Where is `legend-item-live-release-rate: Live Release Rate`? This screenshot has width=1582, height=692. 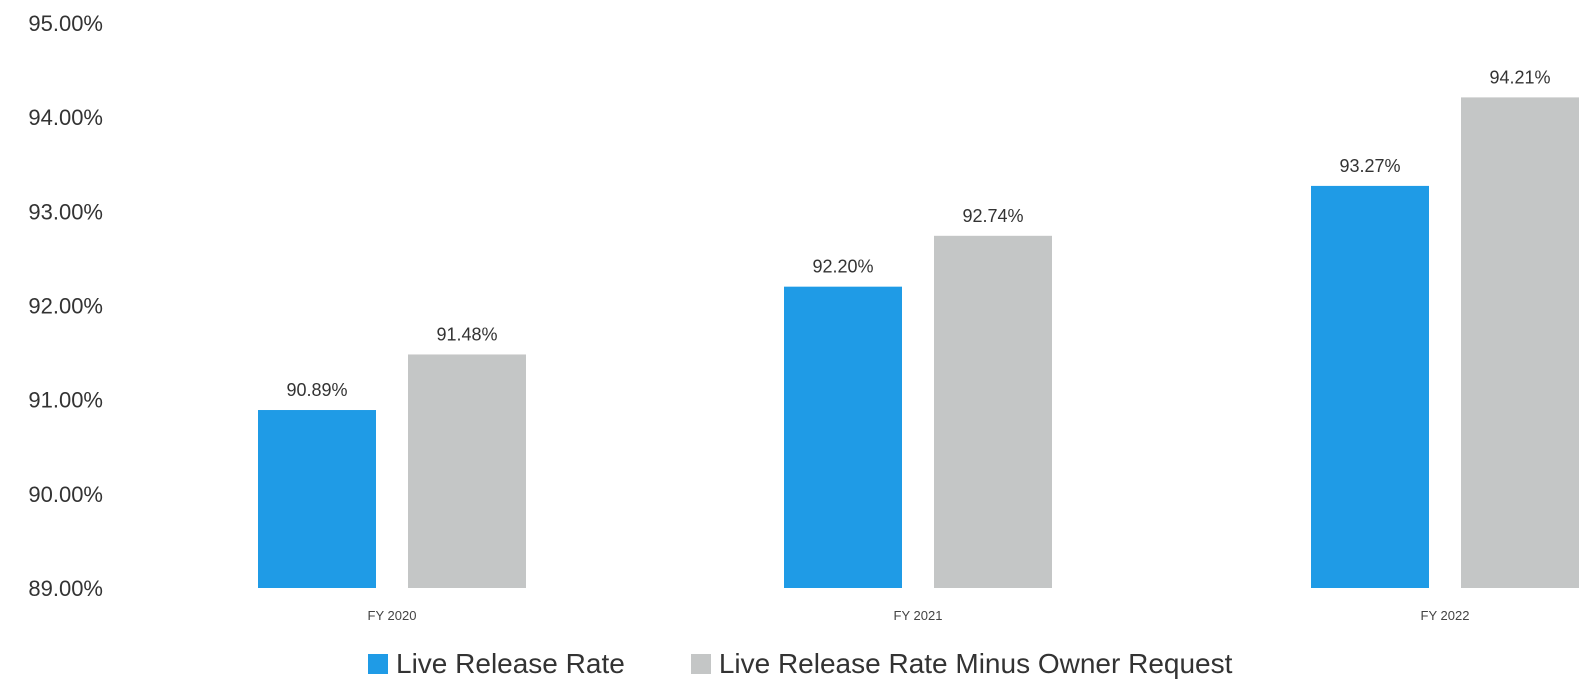
legend-item-live-release-rate: Live Release Rate is located at coordinates (496, 664).